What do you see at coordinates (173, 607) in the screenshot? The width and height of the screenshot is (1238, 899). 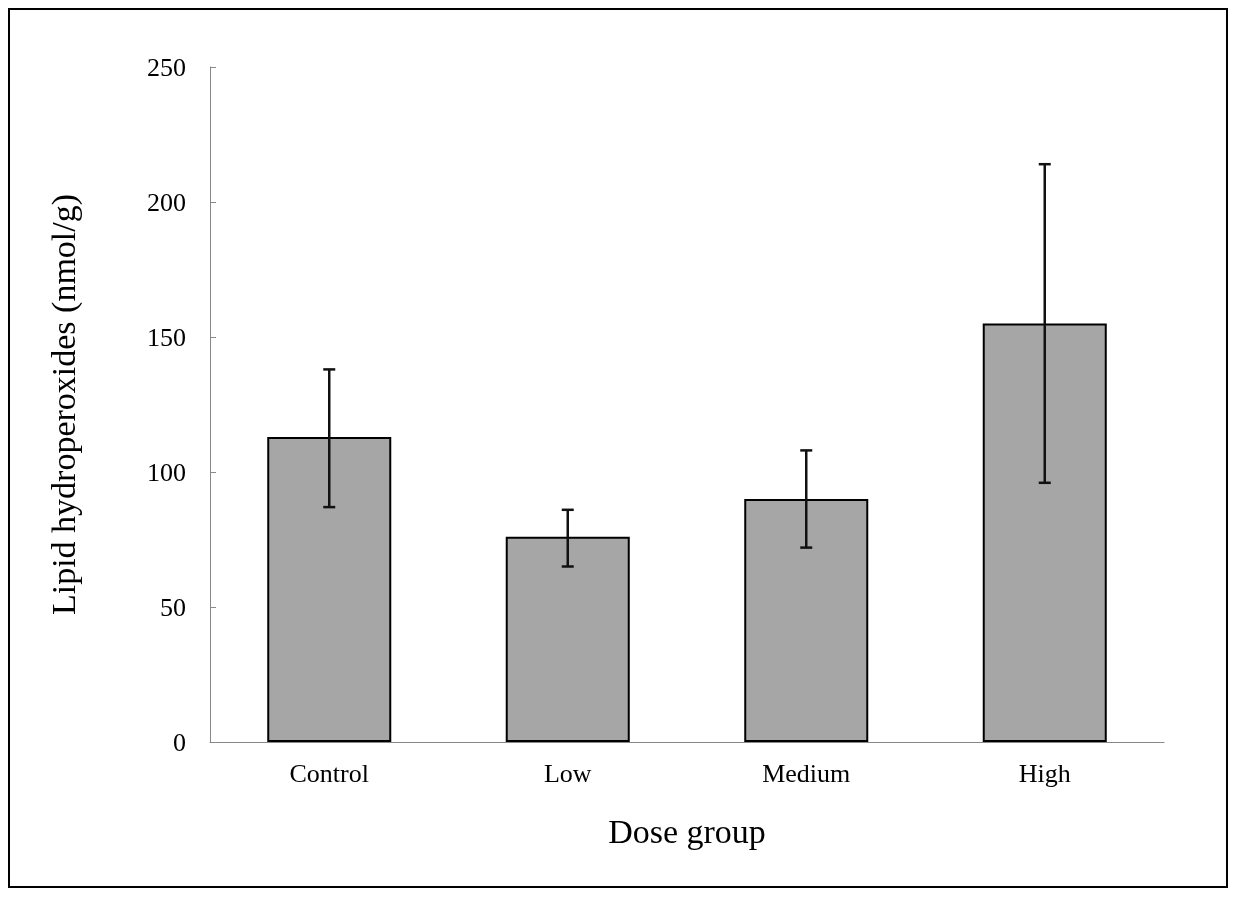 I see `y-tick-label: 50` at bounding box center [173, 607].